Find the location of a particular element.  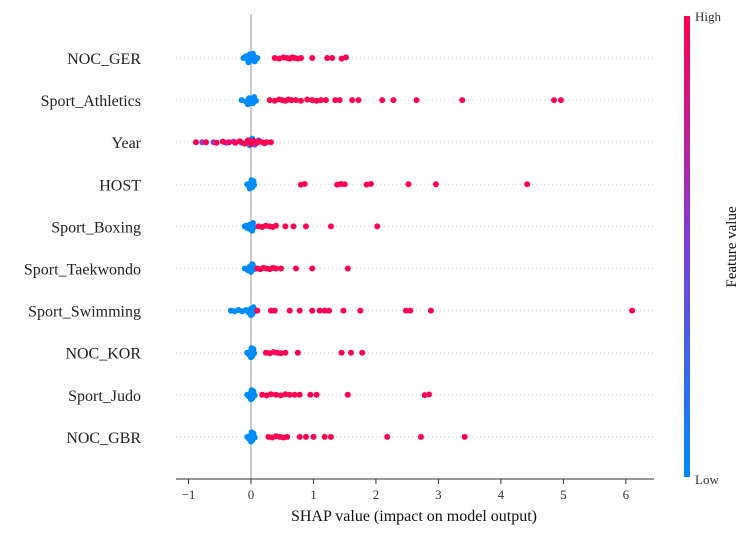

x-tick-label: 3 is located at coordinates (438, 494).